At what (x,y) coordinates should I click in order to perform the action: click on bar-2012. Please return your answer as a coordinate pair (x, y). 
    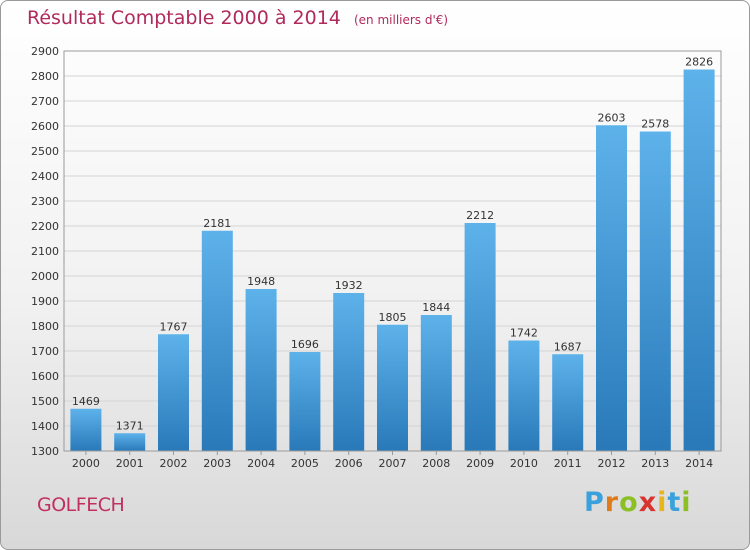
    Looking at the image, I should click on (611, 288).